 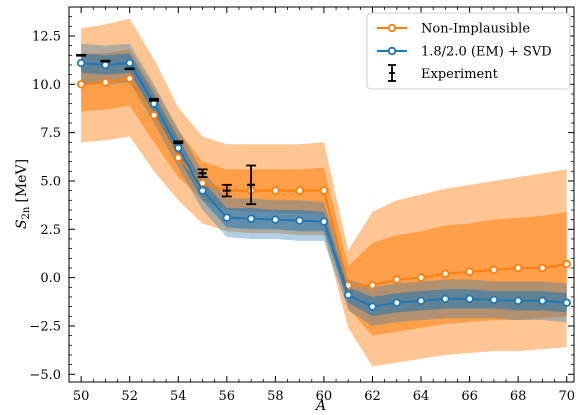 What do you see at coordinates (320, 406) in the screenshot?
I see `x-axis-title: A` at bounding box center [320, 406].